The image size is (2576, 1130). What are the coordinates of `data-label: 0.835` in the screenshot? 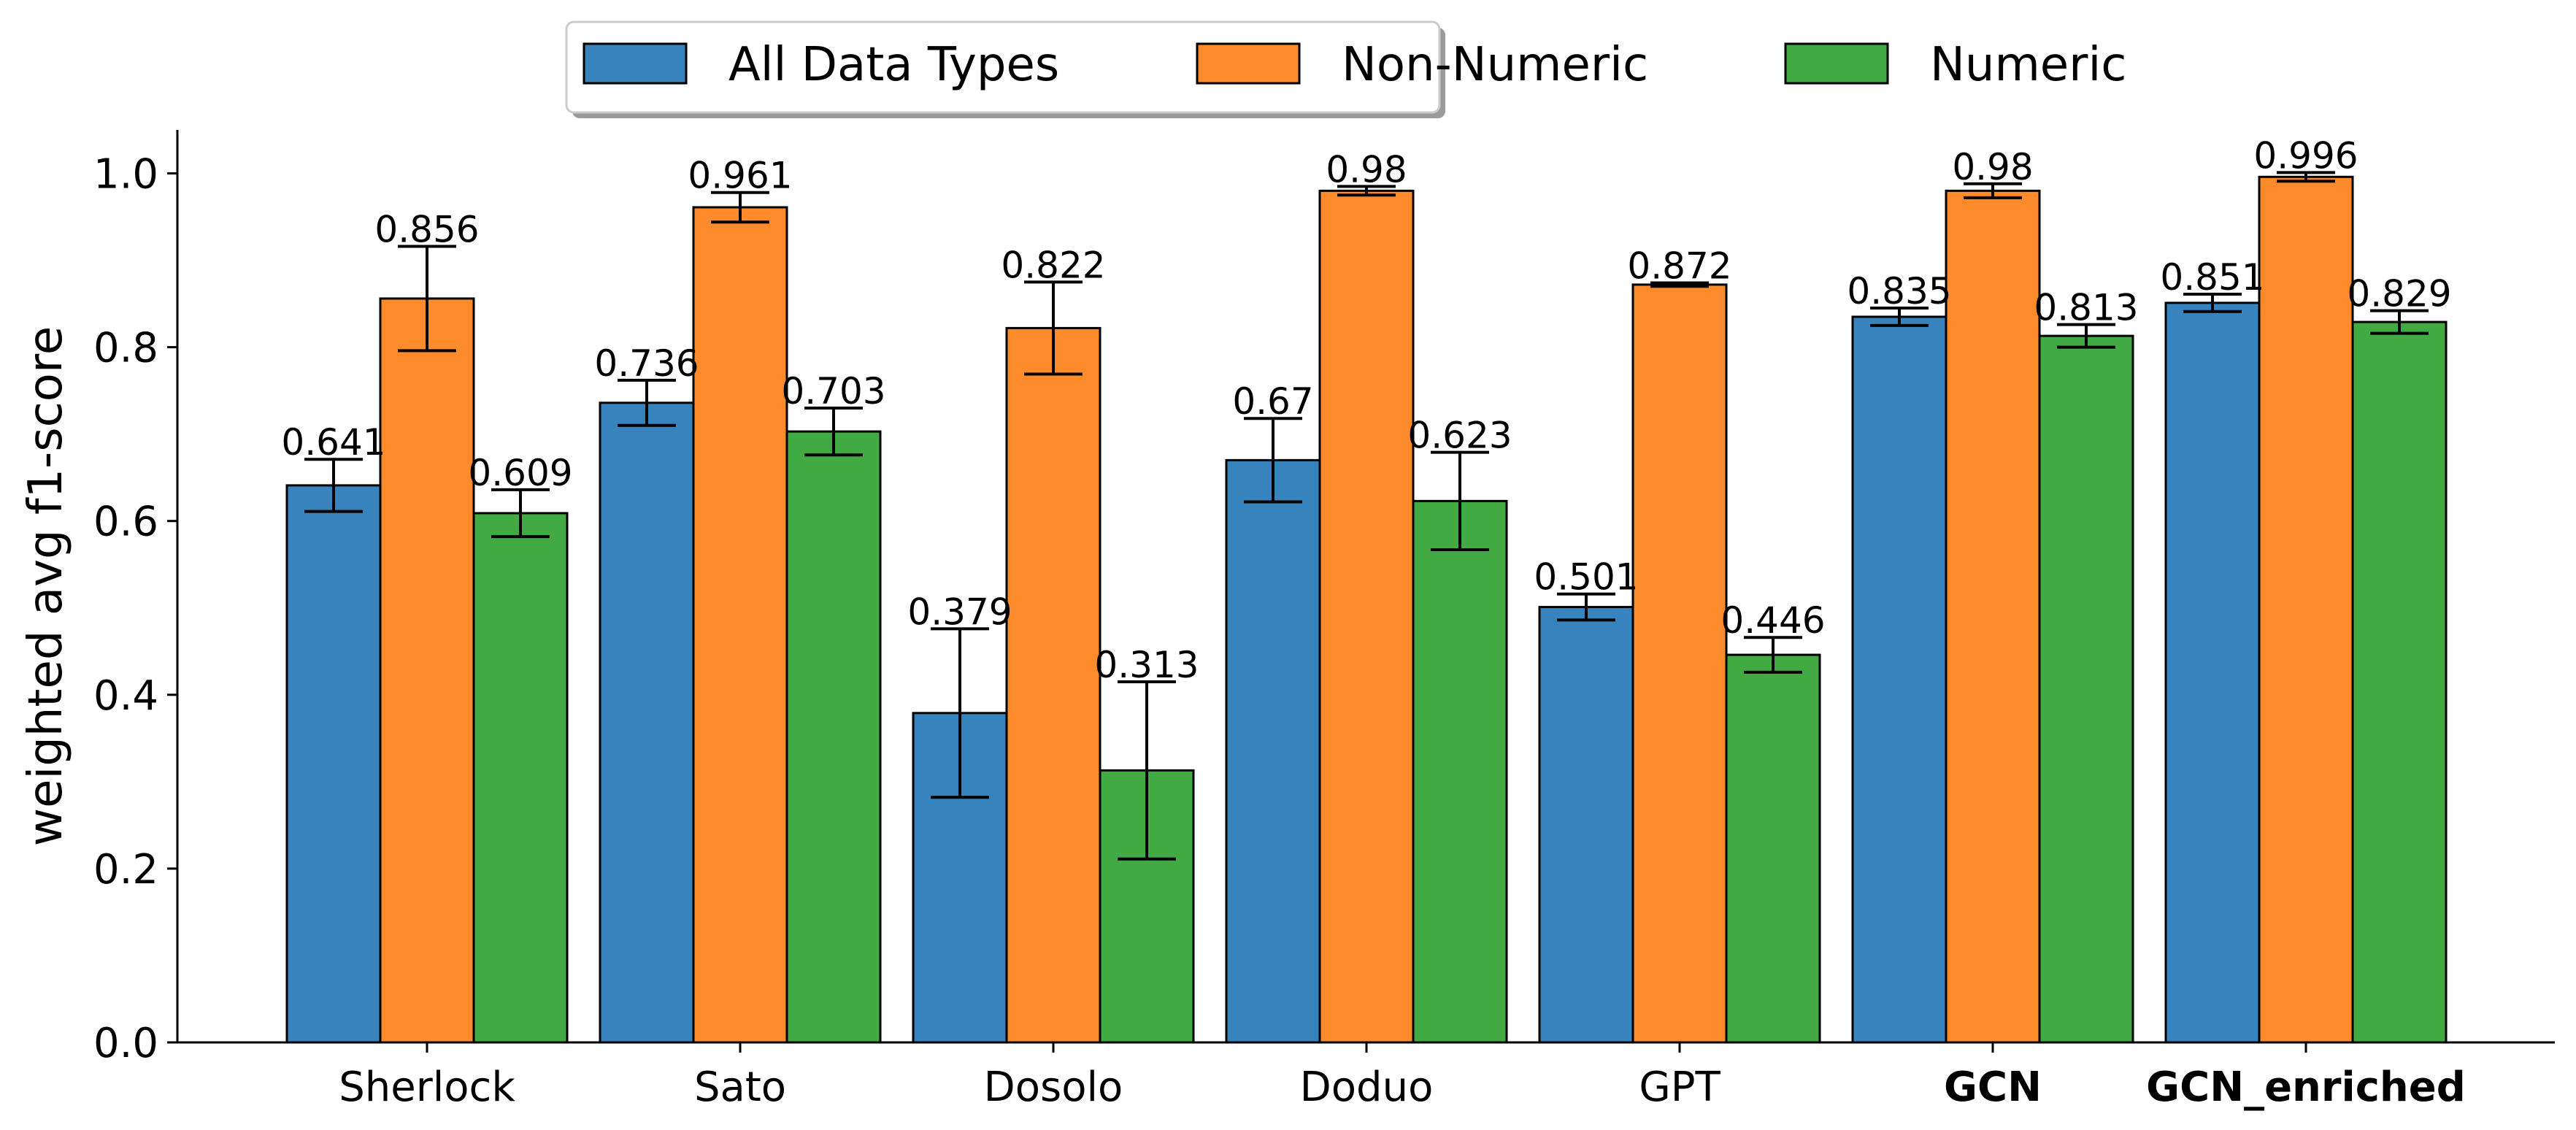 It's located at (1899, 291).